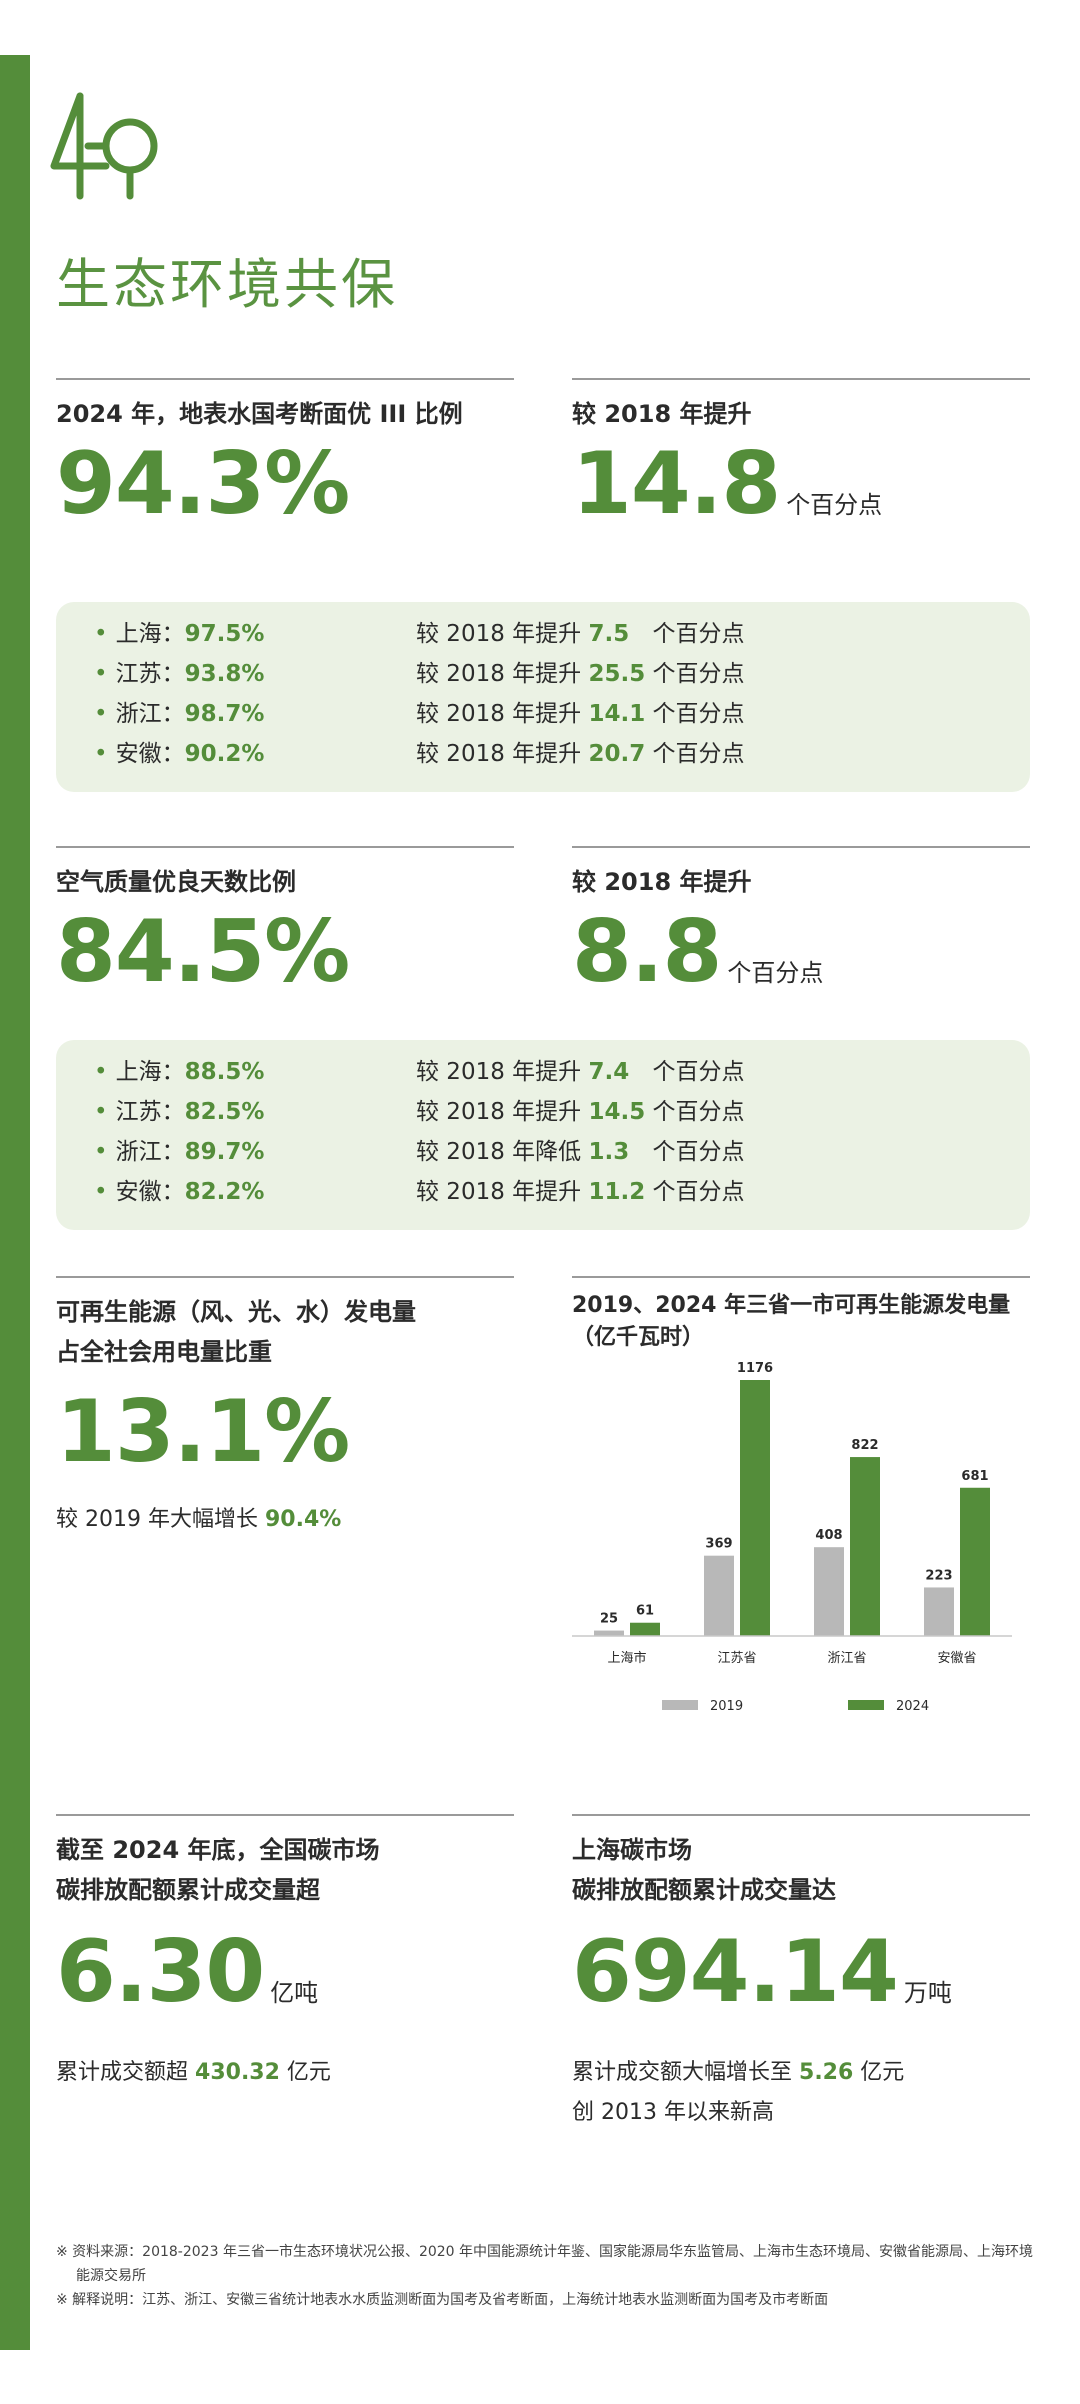 The image size is (1080, 2404). I want to click on water-compare-block: 较 2018 年提升 14.8 个百分点, so click(801, 466).